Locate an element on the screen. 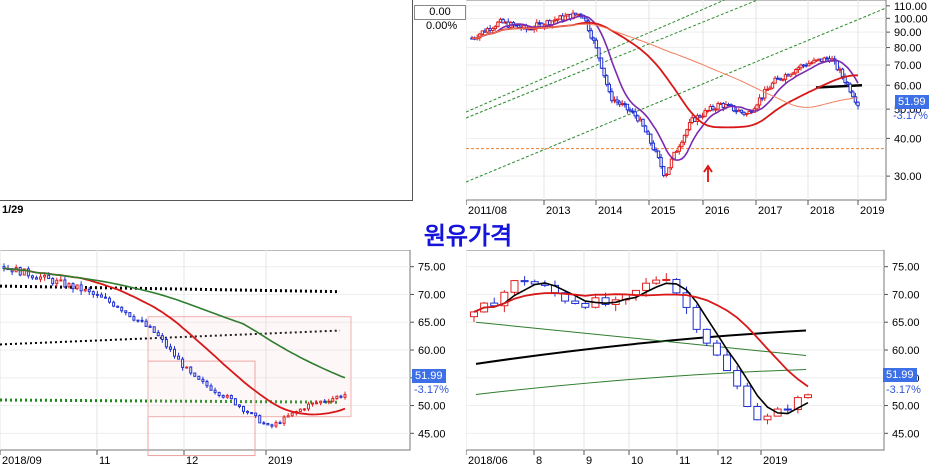 This screenshot has height=471, width=936. date-tick-label: 2019 is located at coordinates (775, 461).